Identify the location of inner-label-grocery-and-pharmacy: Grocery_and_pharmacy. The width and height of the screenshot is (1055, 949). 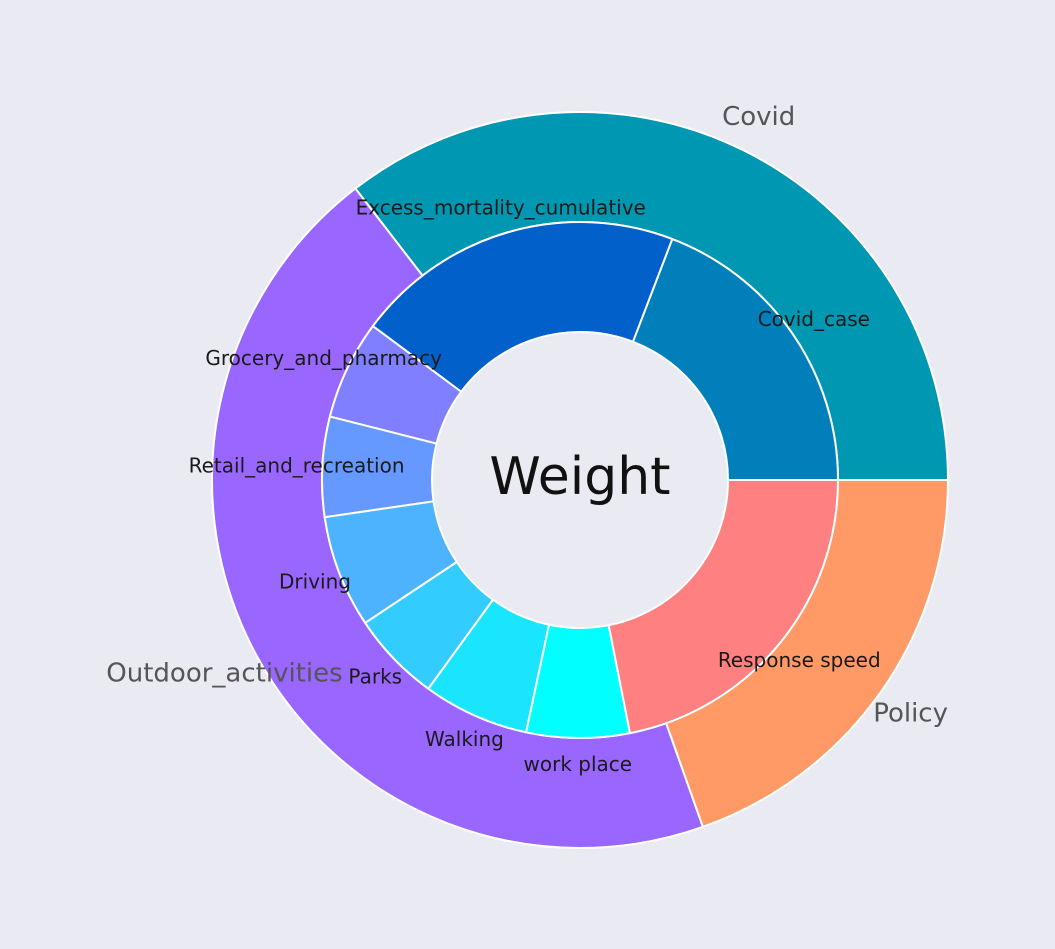
(323, 358).